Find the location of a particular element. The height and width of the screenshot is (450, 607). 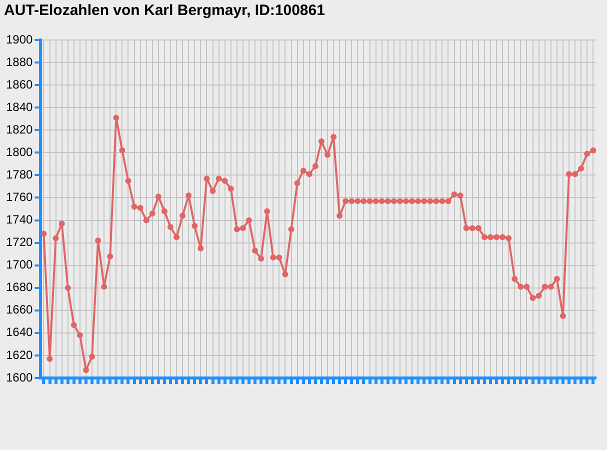

y-tick-label: 1740 is located at coordinates (20, 219).